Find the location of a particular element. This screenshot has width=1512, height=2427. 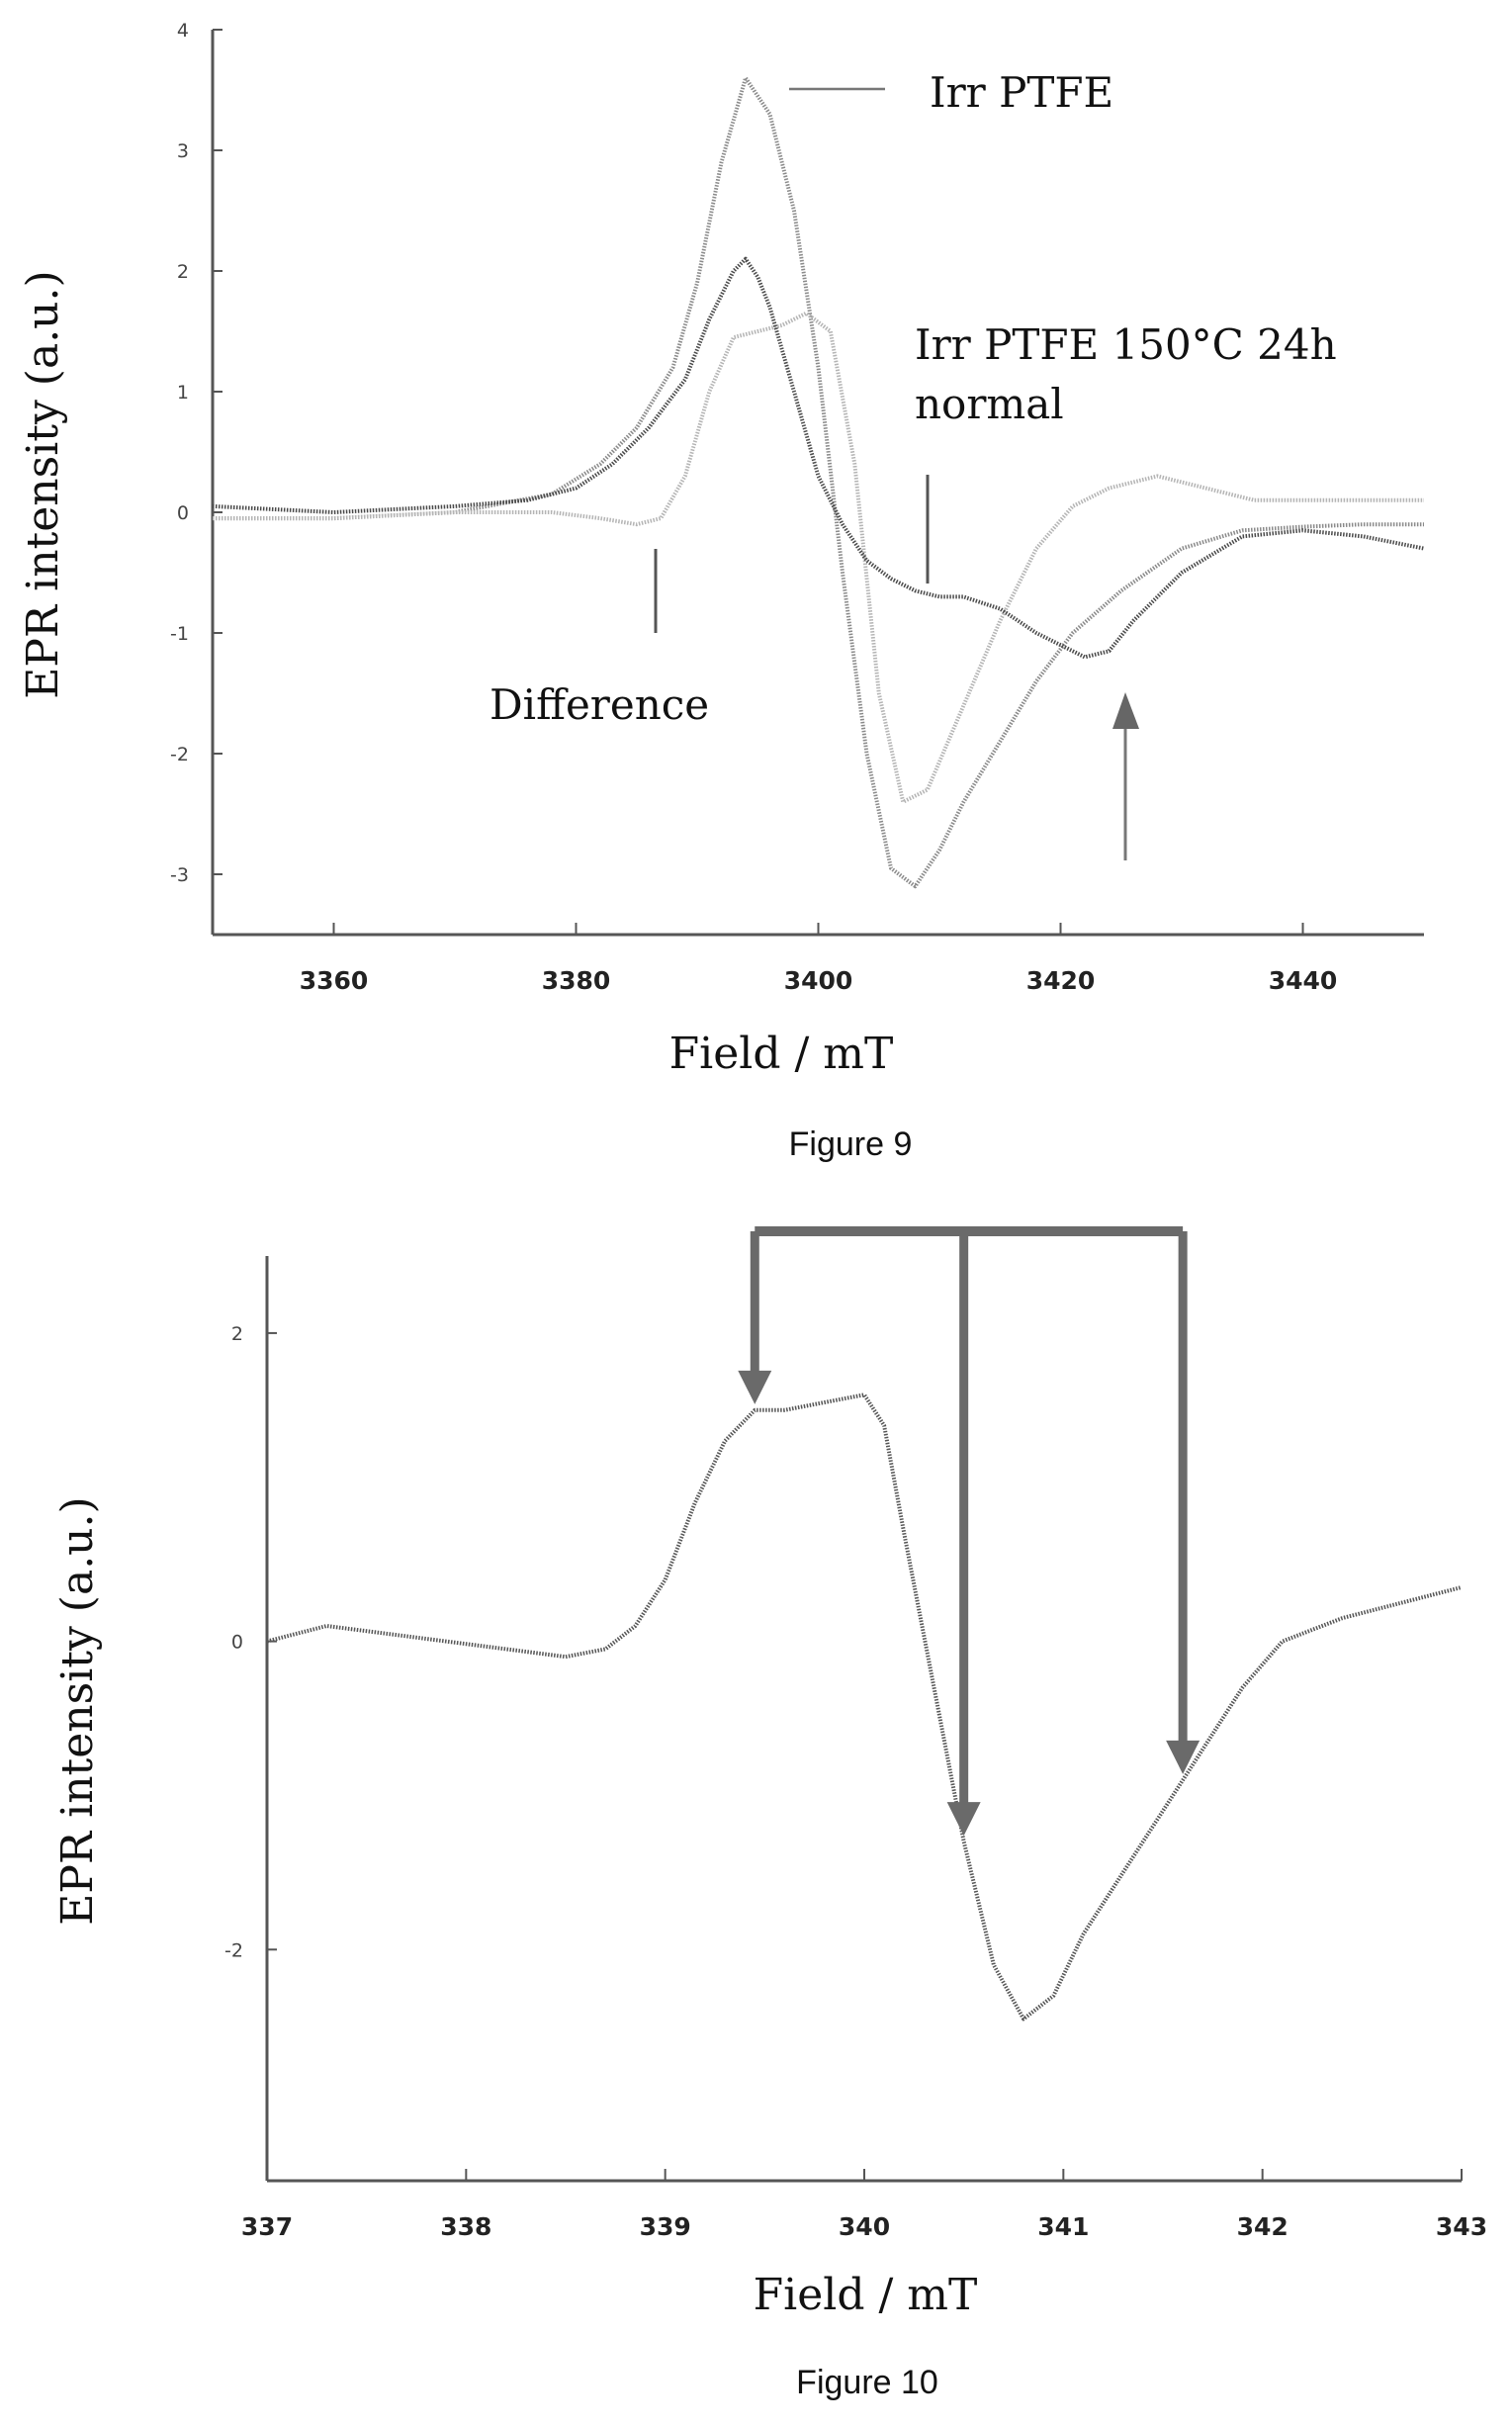

y-tick-label: -1 is located at coordinates (180, 634).